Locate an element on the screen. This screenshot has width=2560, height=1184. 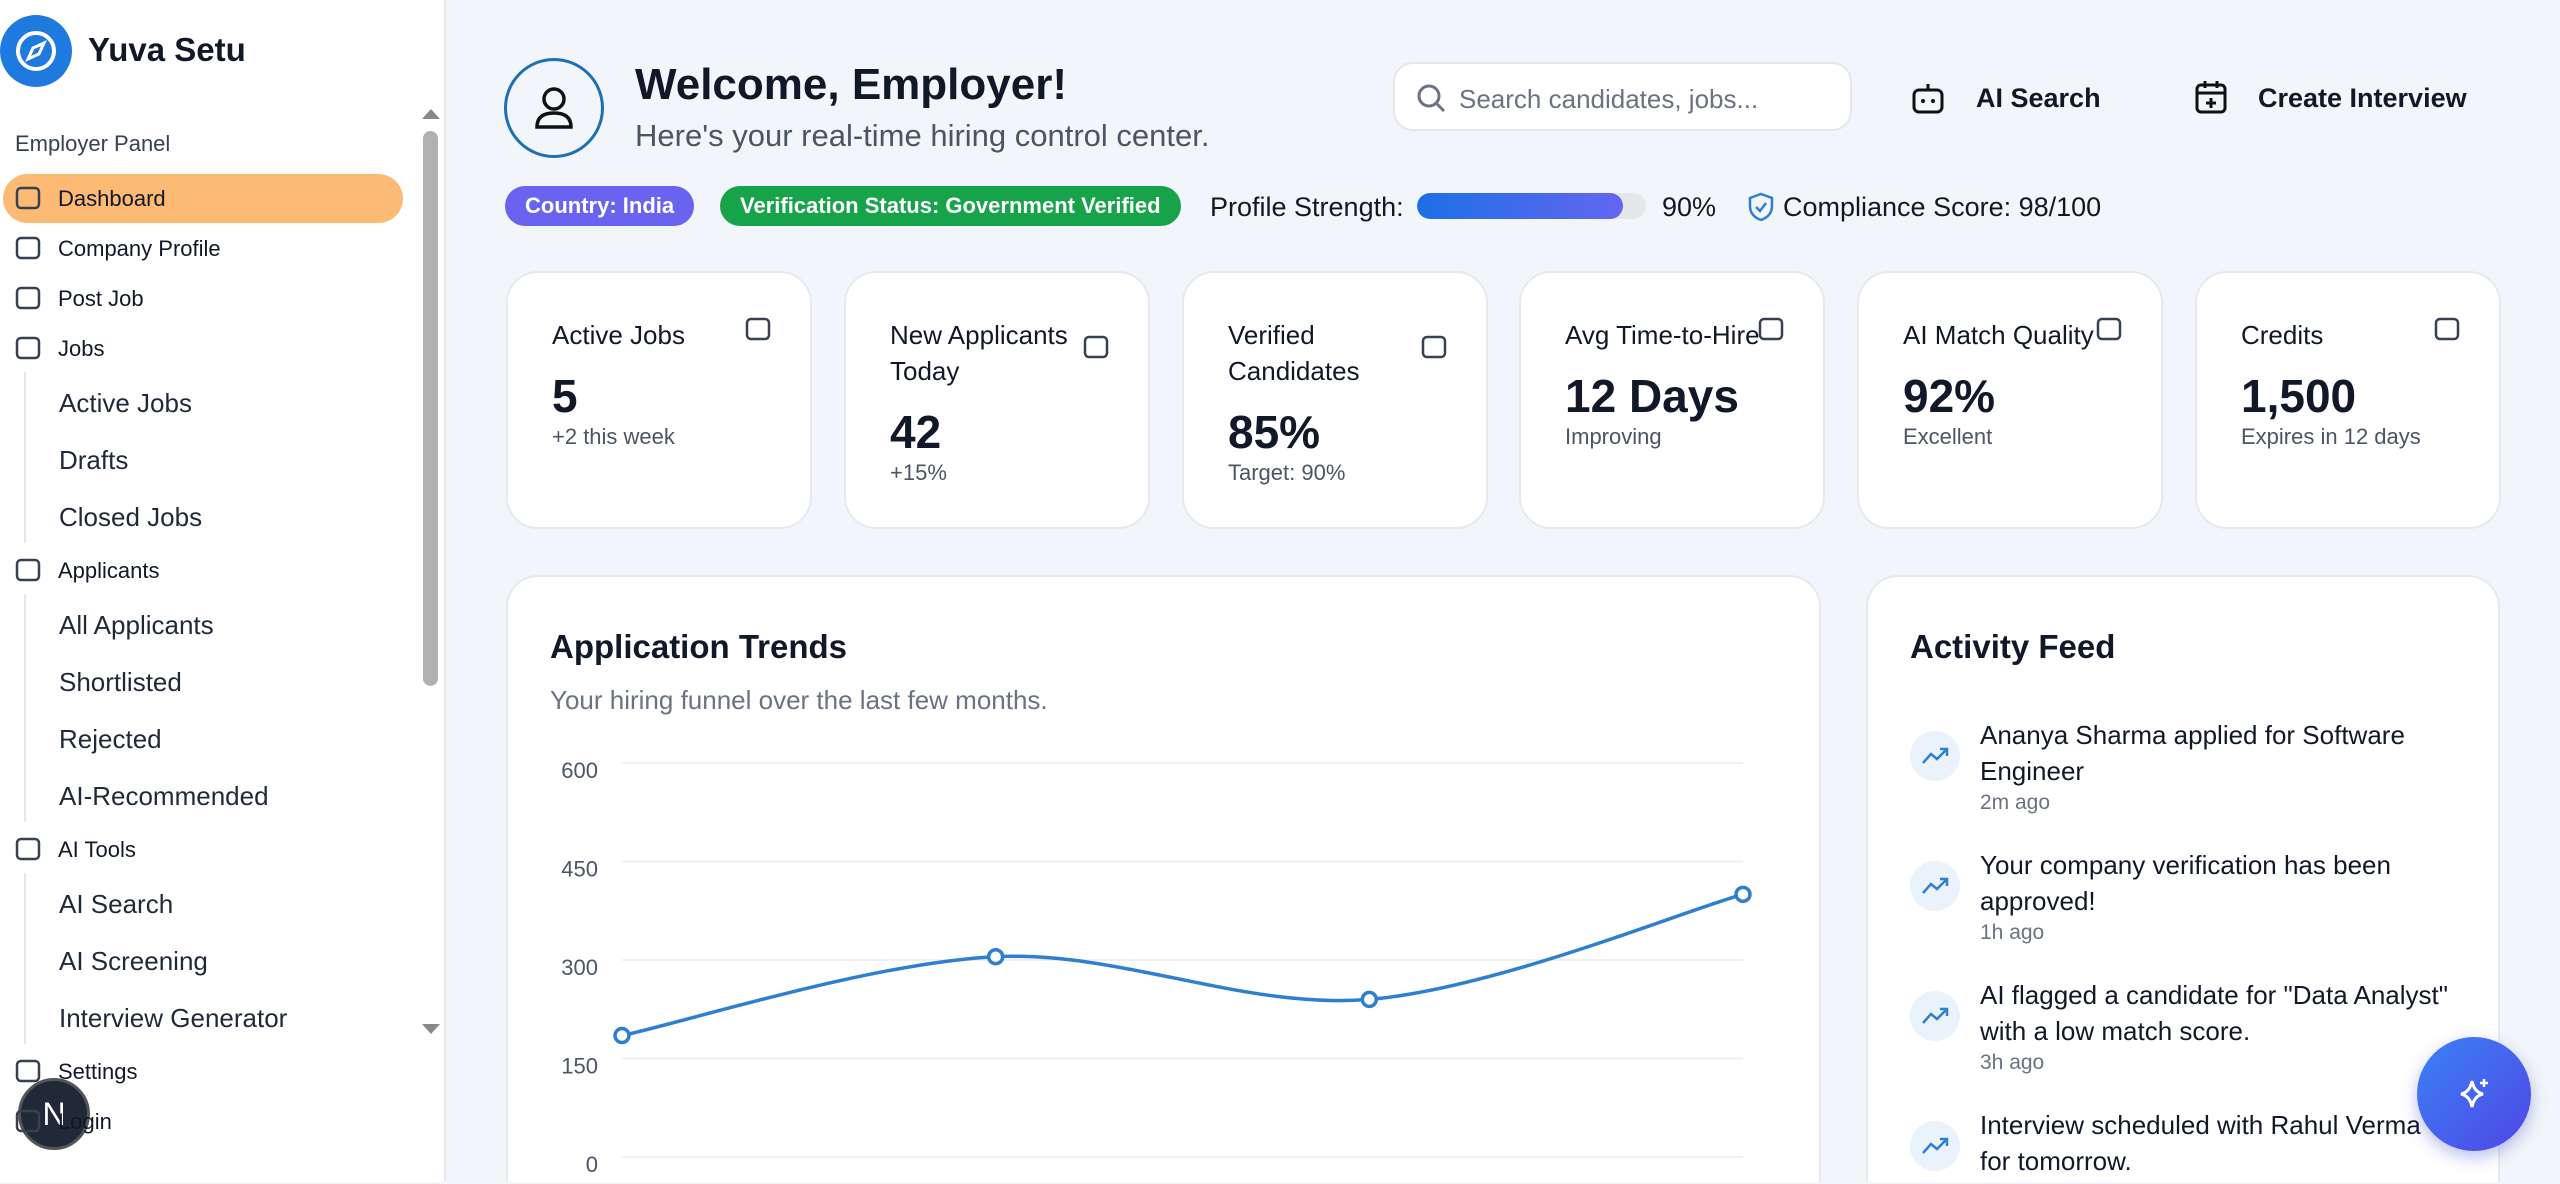
nav-item: Jobs is located at coordinates (81, 348).